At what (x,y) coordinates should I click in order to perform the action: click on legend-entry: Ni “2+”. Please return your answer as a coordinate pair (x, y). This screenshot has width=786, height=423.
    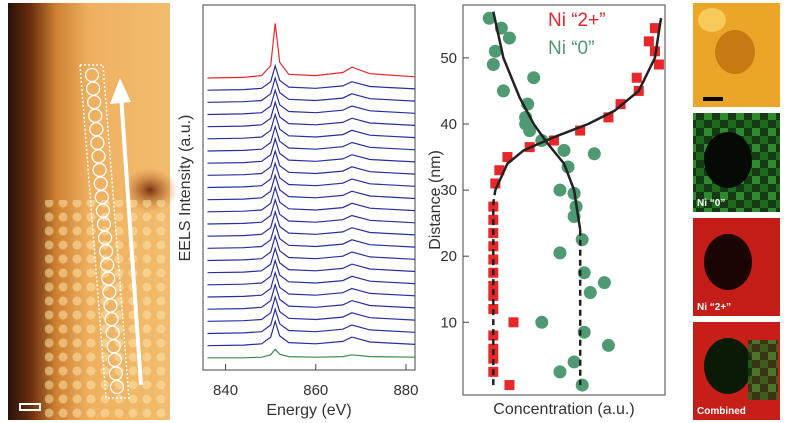
    Looking at the image, I should click on (577, 20).